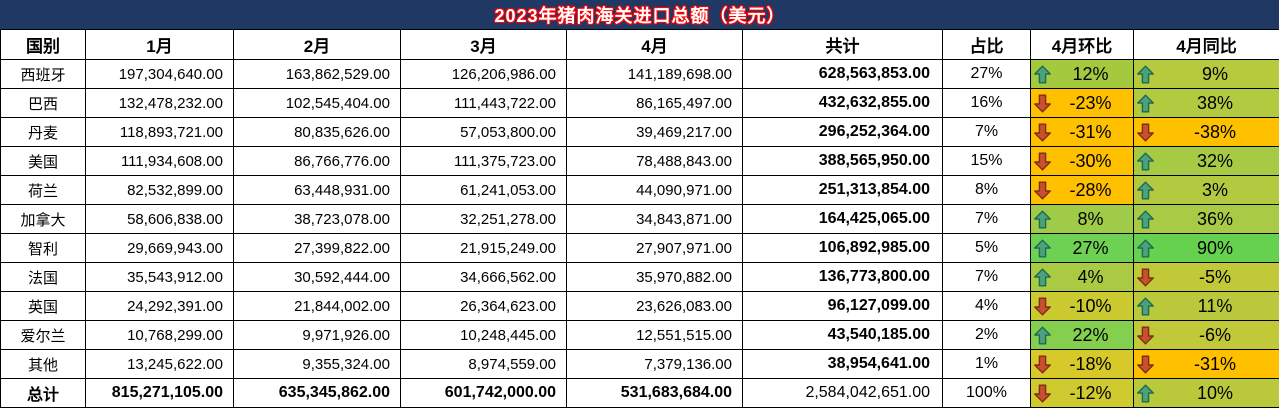 Image resolution: width=1279 pixels, height=408 pixels. I want to click on country-cell: 巴西, so click(43, 103).